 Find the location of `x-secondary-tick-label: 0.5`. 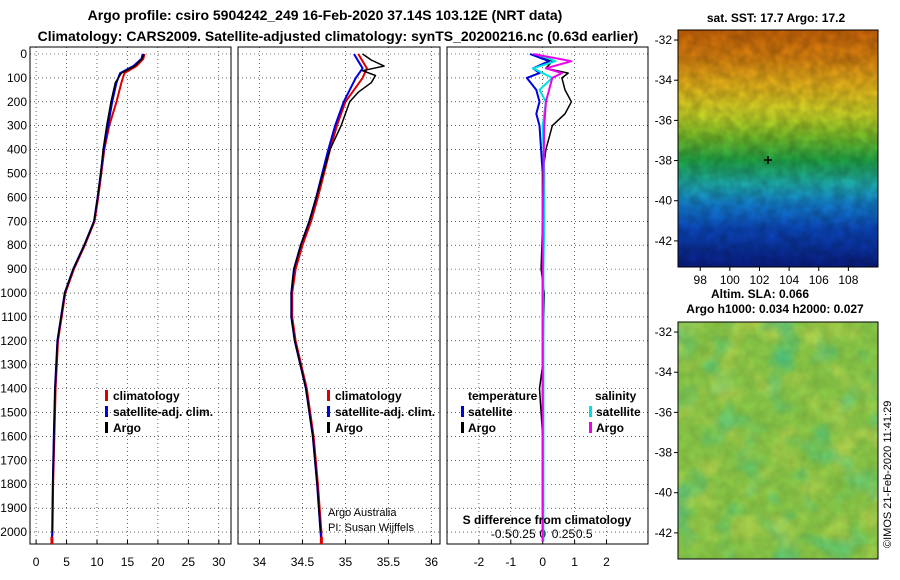

x-secondary-tick-label: 0.5 is located at coordinates (584, 534).